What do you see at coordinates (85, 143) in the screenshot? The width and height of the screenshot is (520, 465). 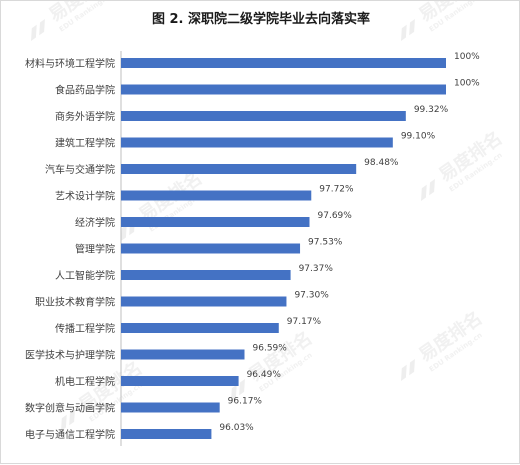 I see `category-label: 建筑工程学院` at bounding box center [85, 143].